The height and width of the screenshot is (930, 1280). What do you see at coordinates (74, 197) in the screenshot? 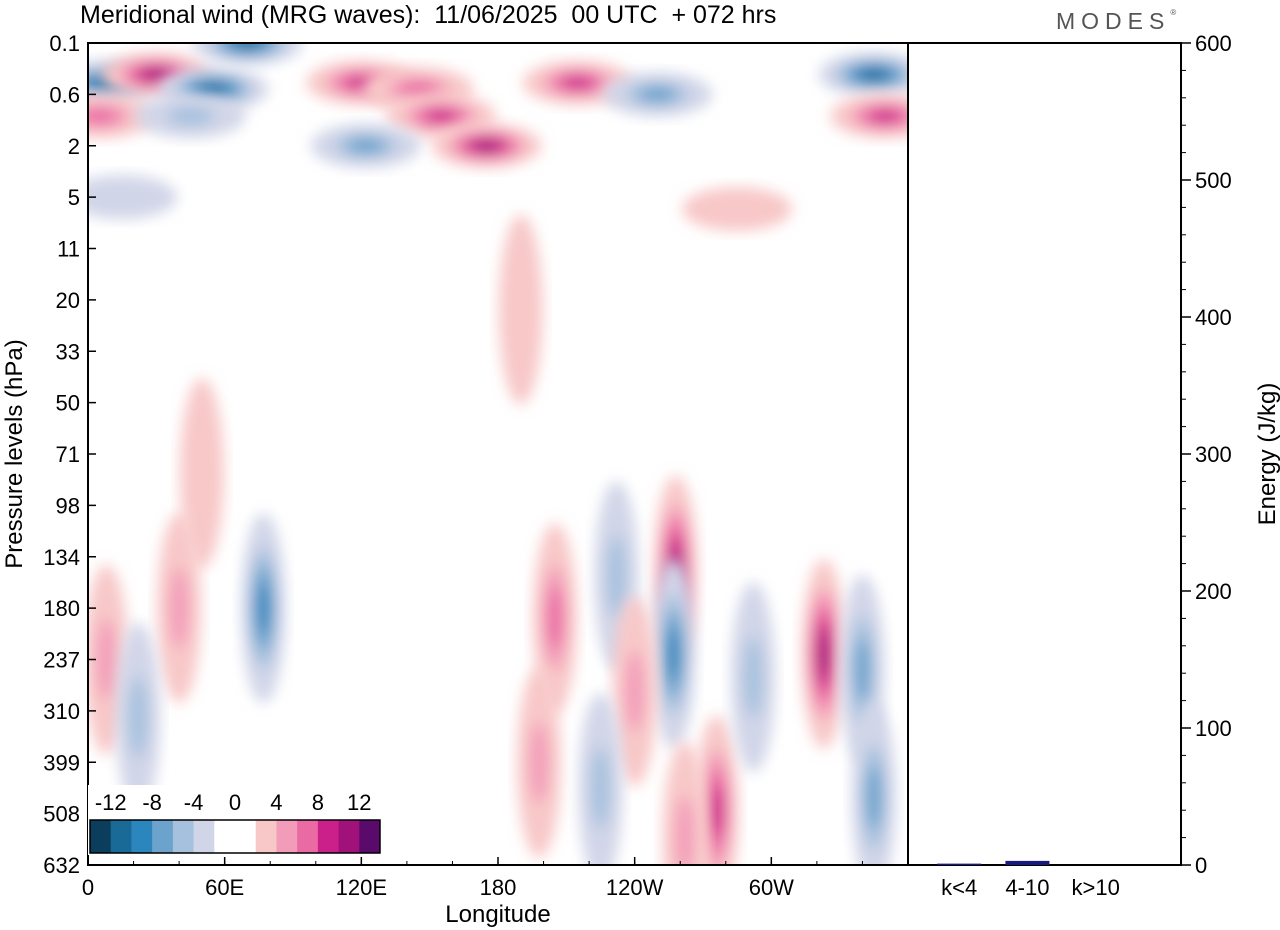
I see `y-tick-label: 5` at bounding box center [74, 197].